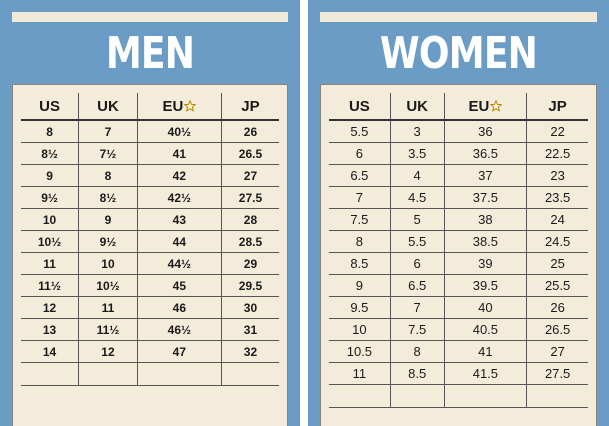  I want to click on size-row: 12 11 46 30, so click(150, 307).